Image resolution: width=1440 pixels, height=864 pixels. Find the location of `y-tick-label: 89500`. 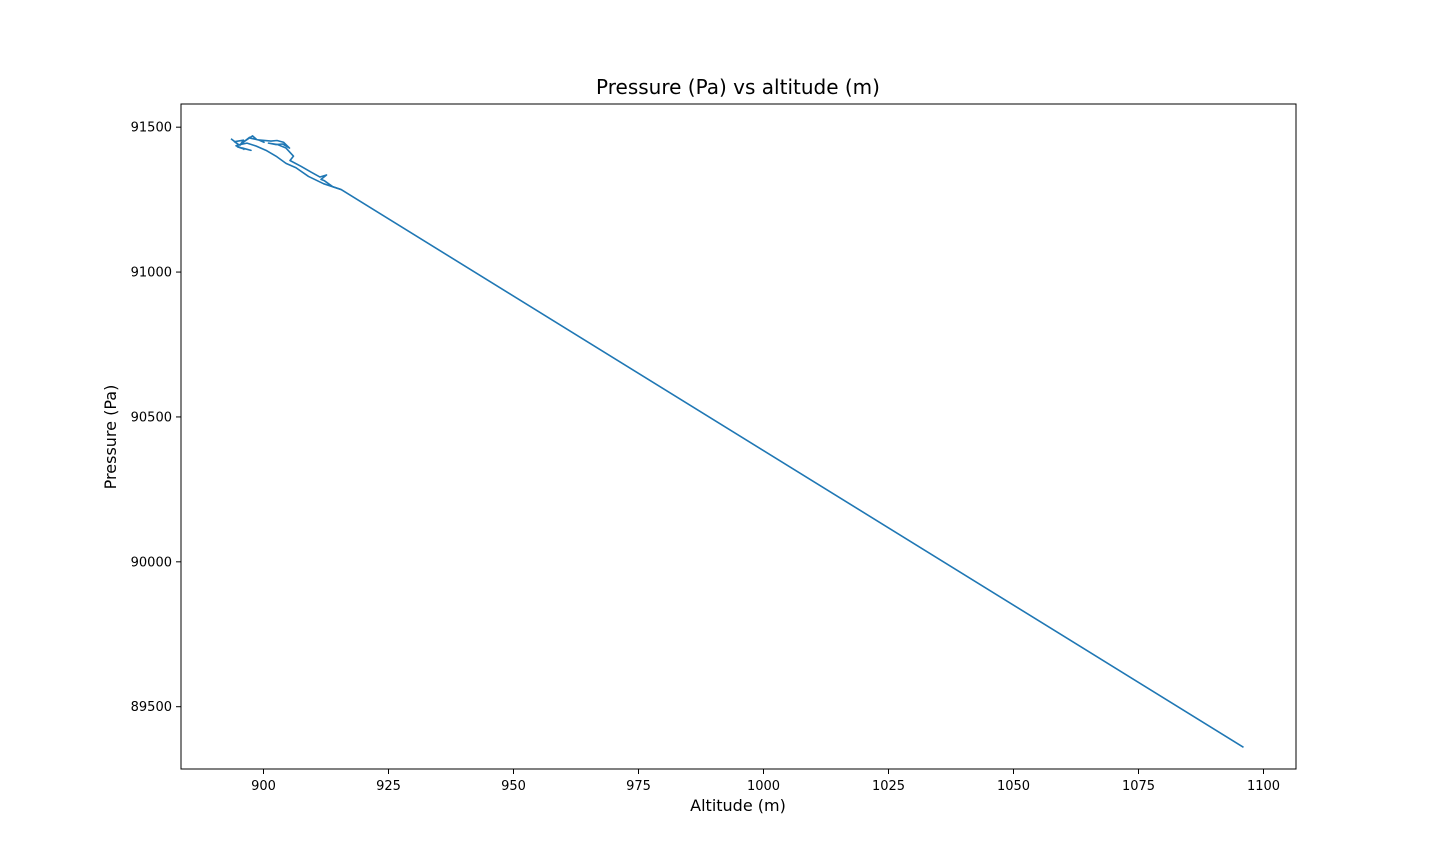

y-tick-label: 89500 is located at coordinates (151, 707).